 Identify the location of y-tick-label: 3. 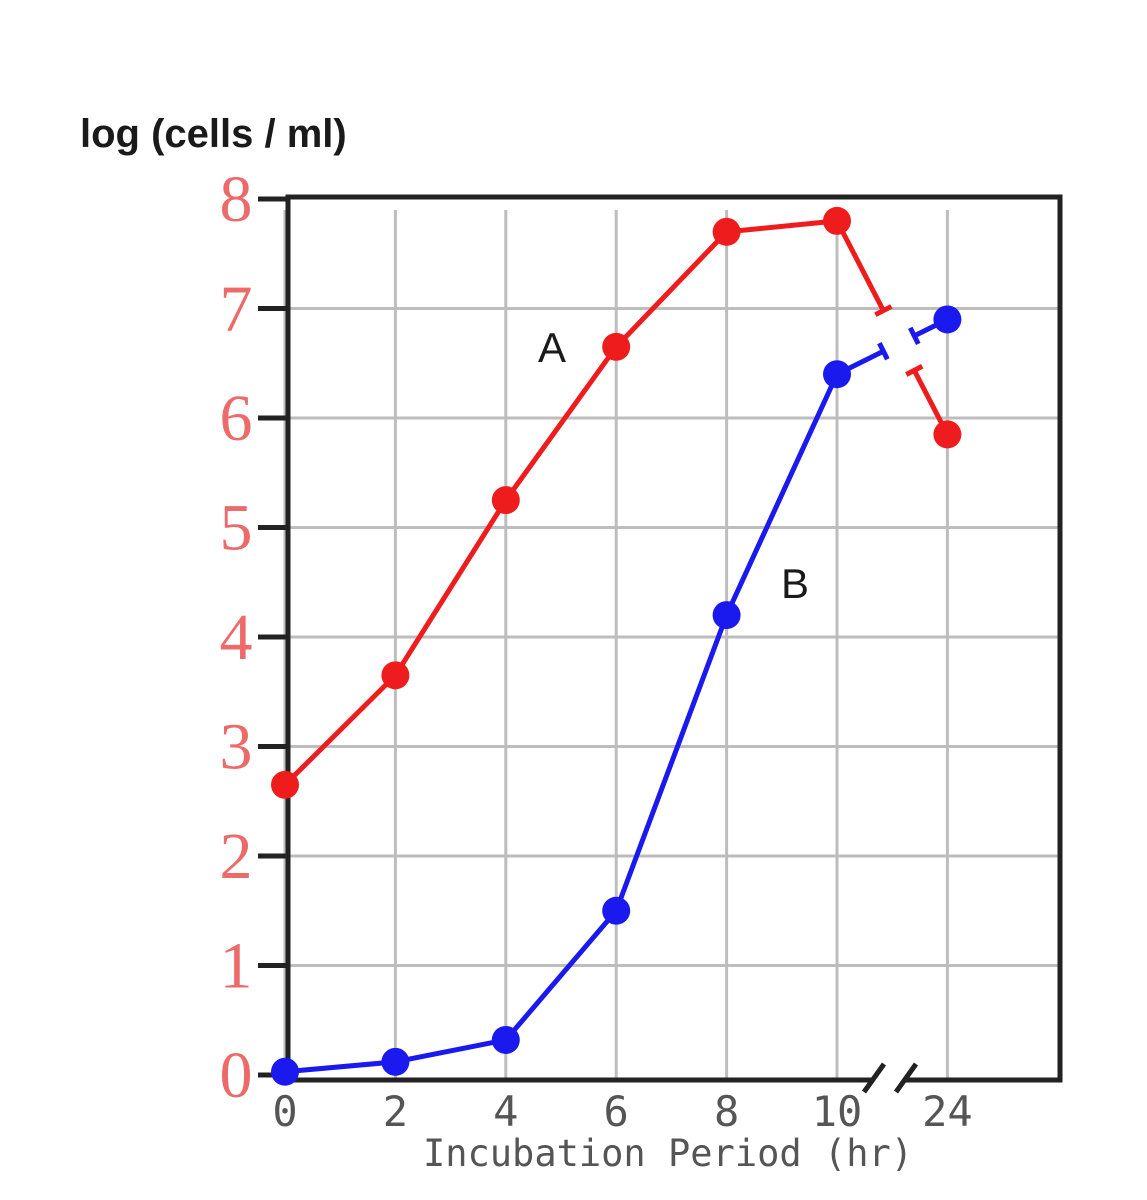
(236, 747).